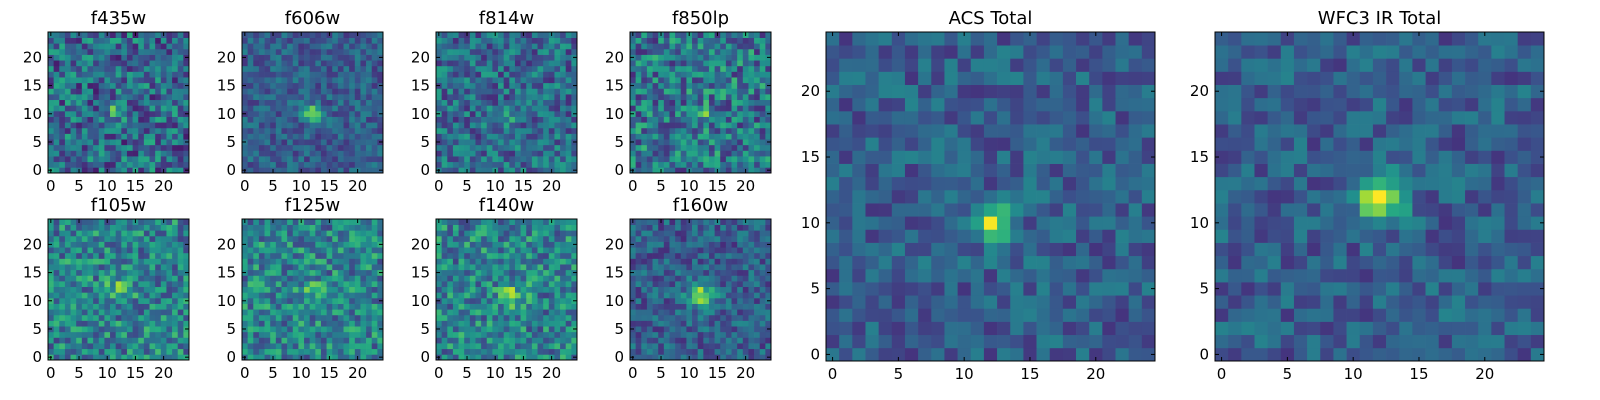  Describe the element at coordinates (439, 186) in the screenshot. I see `x-tick-label: 0` at that location.